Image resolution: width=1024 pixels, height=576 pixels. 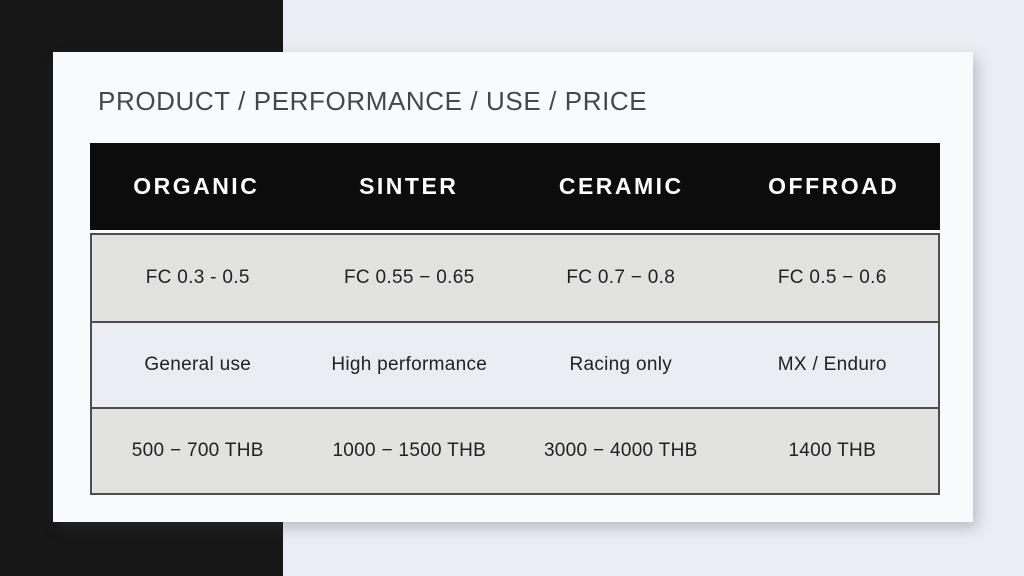 What do you see at coordinates (197, 277) in the screenshot?
I see `cell-friction-organic: FC 0.3 - 0.5` at bounding box center [197, 277].